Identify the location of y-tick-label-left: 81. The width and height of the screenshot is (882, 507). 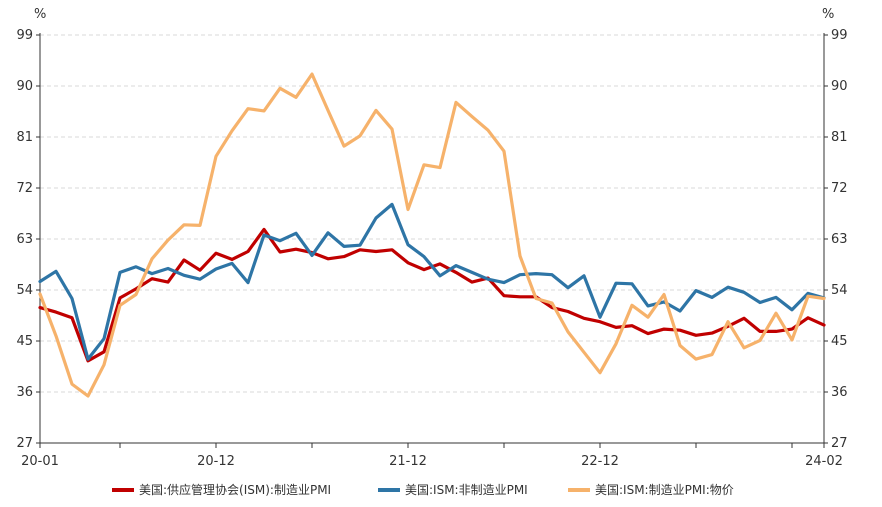
(24, 137).